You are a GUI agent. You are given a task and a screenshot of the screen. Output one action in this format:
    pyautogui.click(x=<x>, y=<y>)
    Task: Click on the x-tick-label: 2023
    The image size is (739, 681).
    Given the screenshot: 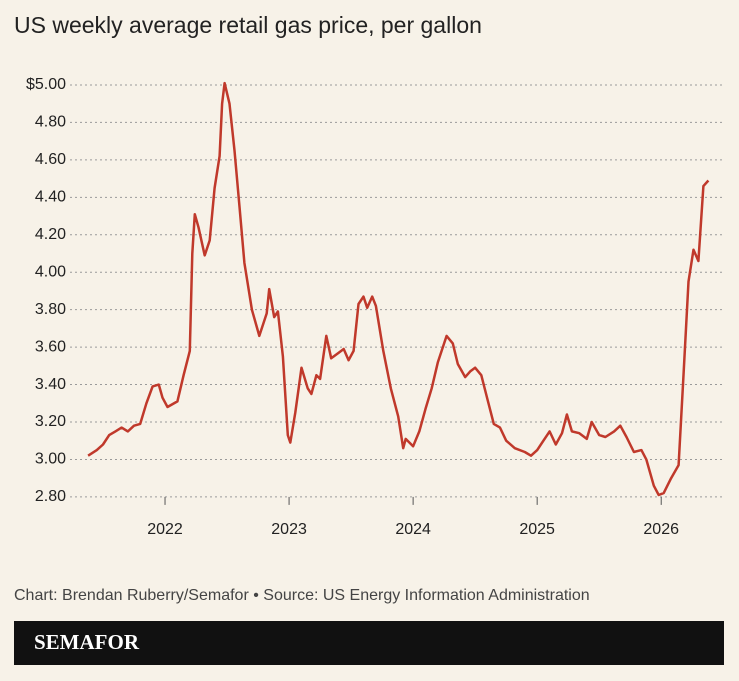 What is the action you would take?
    pyautogui.click(x=289, y=529)
    